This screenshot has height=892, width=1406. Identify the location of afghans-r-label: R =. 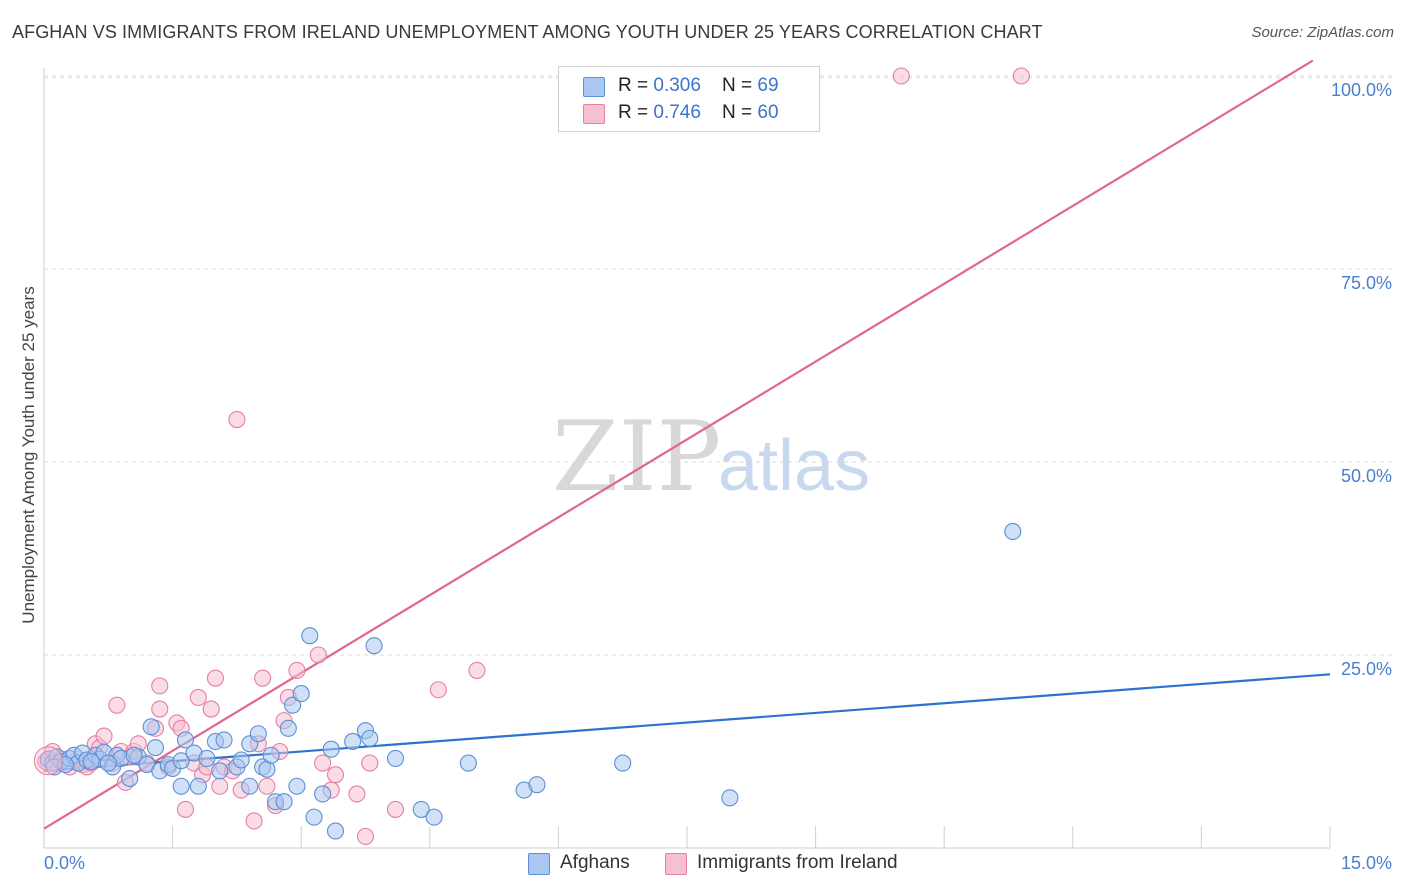
(636, 85).